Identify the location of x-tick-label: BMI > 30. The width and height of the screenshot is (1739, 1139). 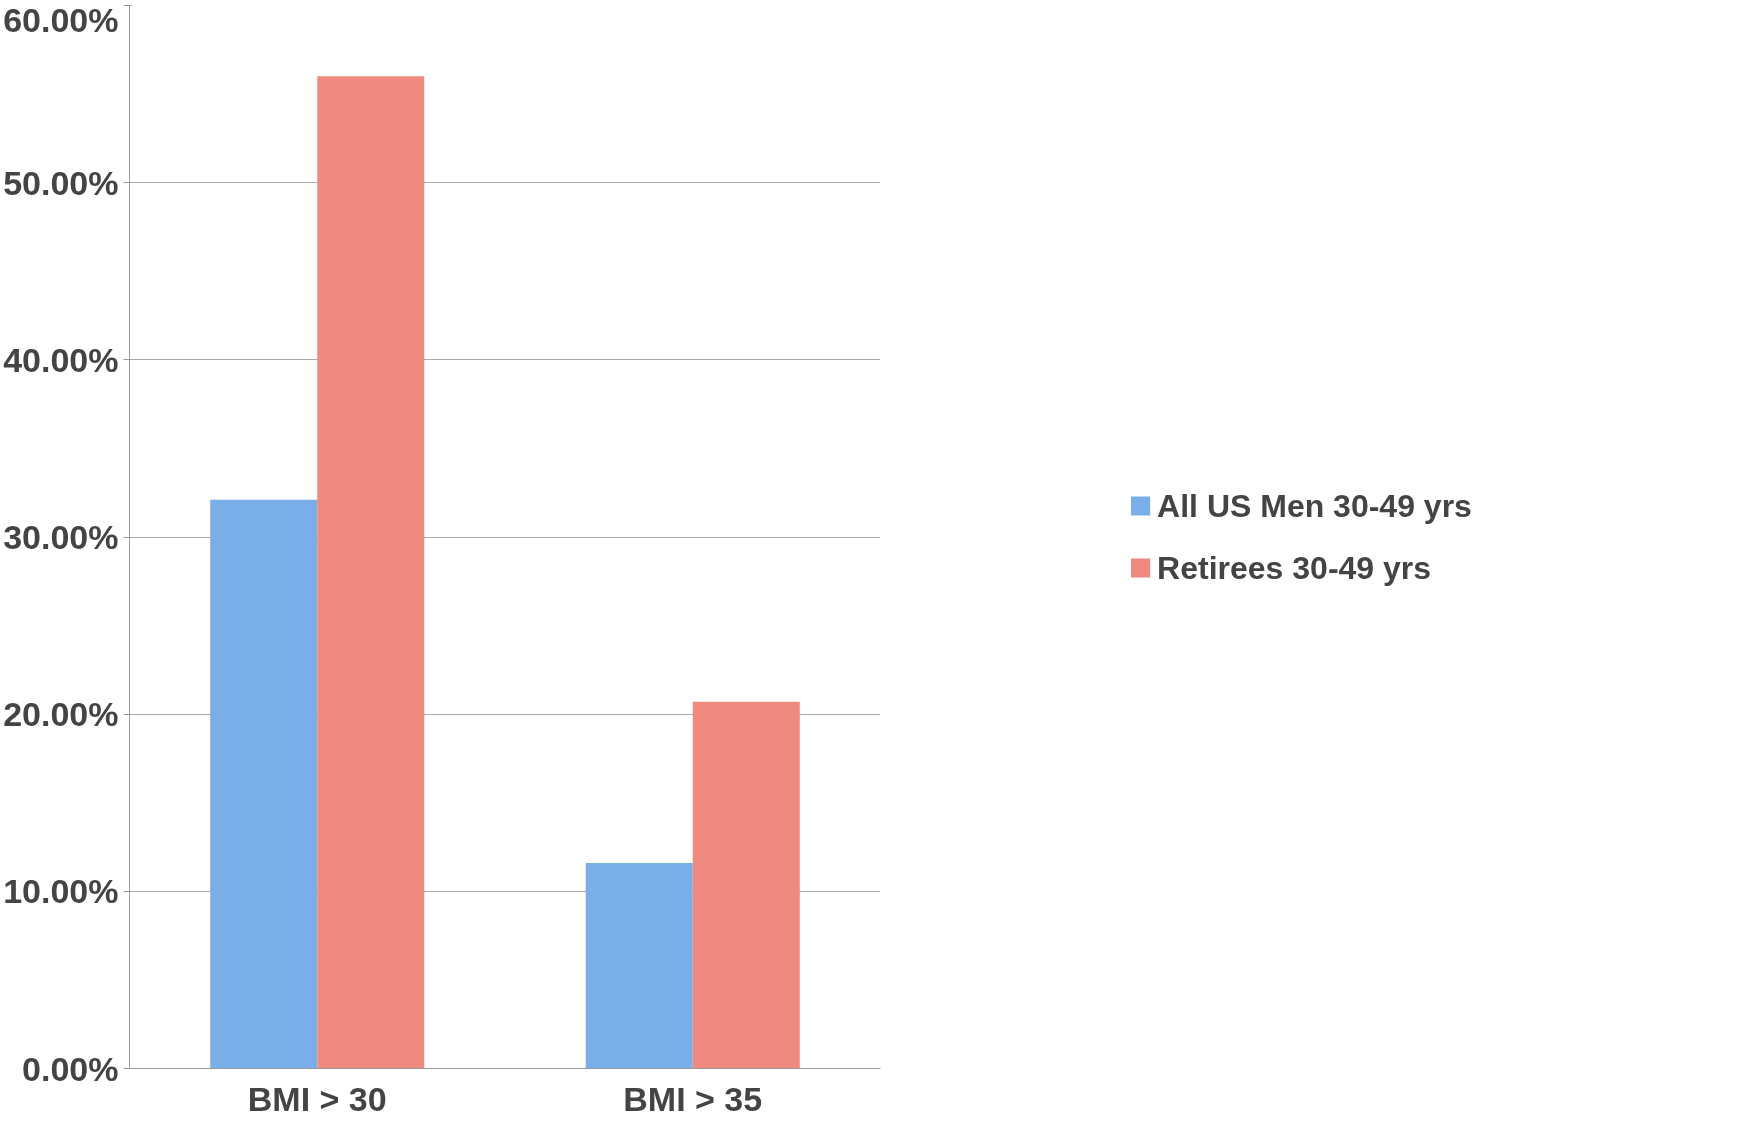
(317, 1098).